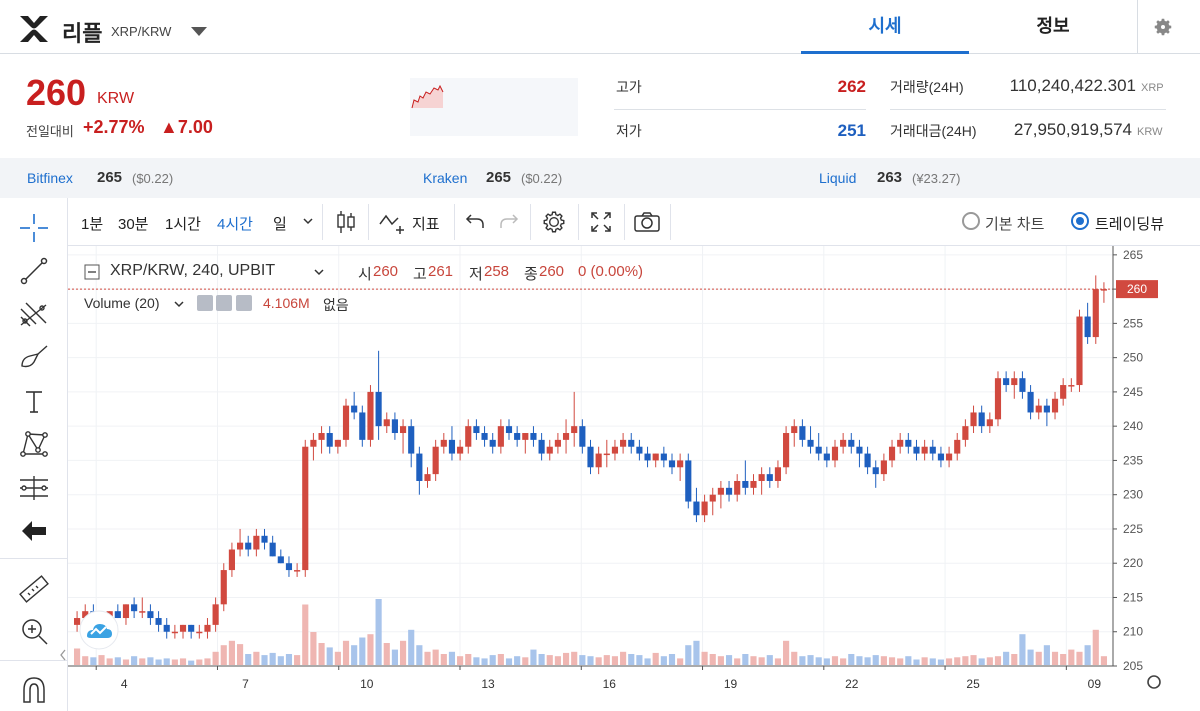  I want to click on coin-pair: XRP/KRW, so click(141, 31).